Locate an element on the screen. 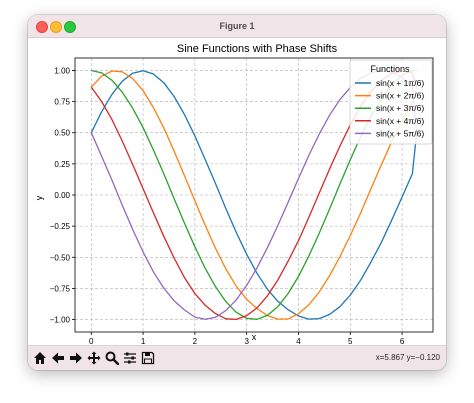 The width and height of the screenshot is (474, 403). legend-label: sin(x + 1π/6) is located at coordinates (400, 83).